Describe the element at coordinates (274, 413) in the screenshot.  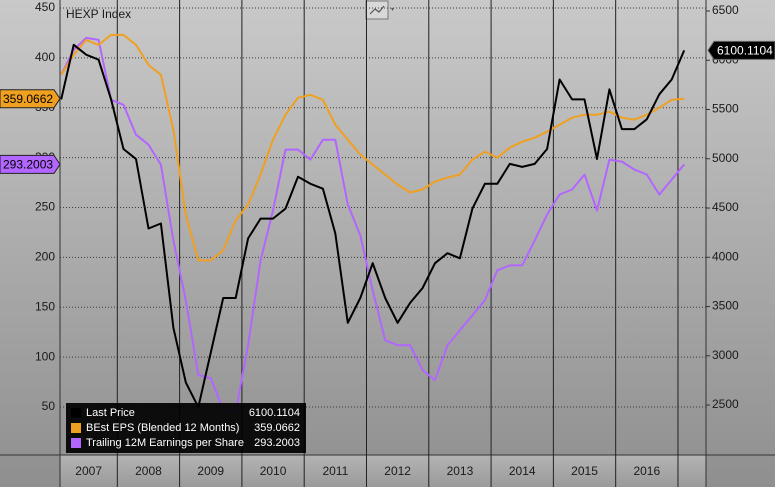
I see `legend-value: 6100.1104` at that location.